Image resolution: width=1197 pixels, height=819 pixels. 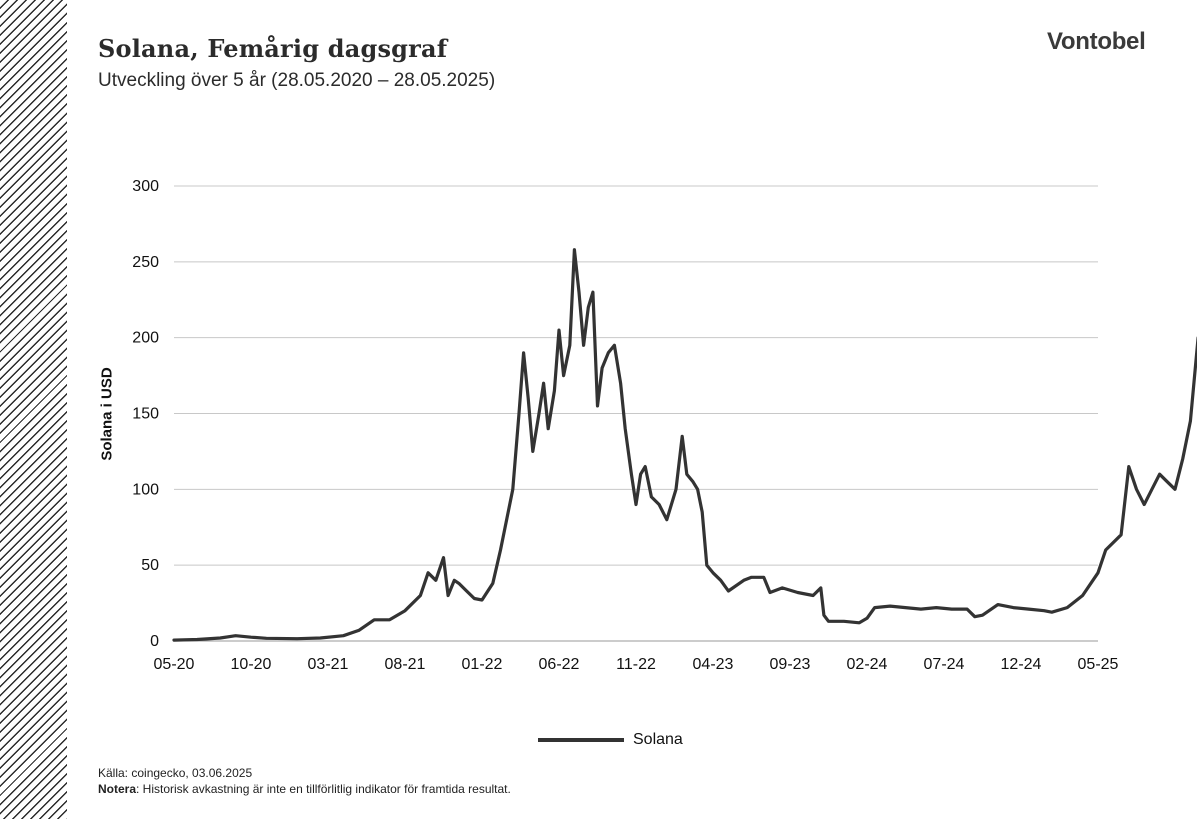 I want to click on y-tick-label: 100, so click(x=145, y=489).